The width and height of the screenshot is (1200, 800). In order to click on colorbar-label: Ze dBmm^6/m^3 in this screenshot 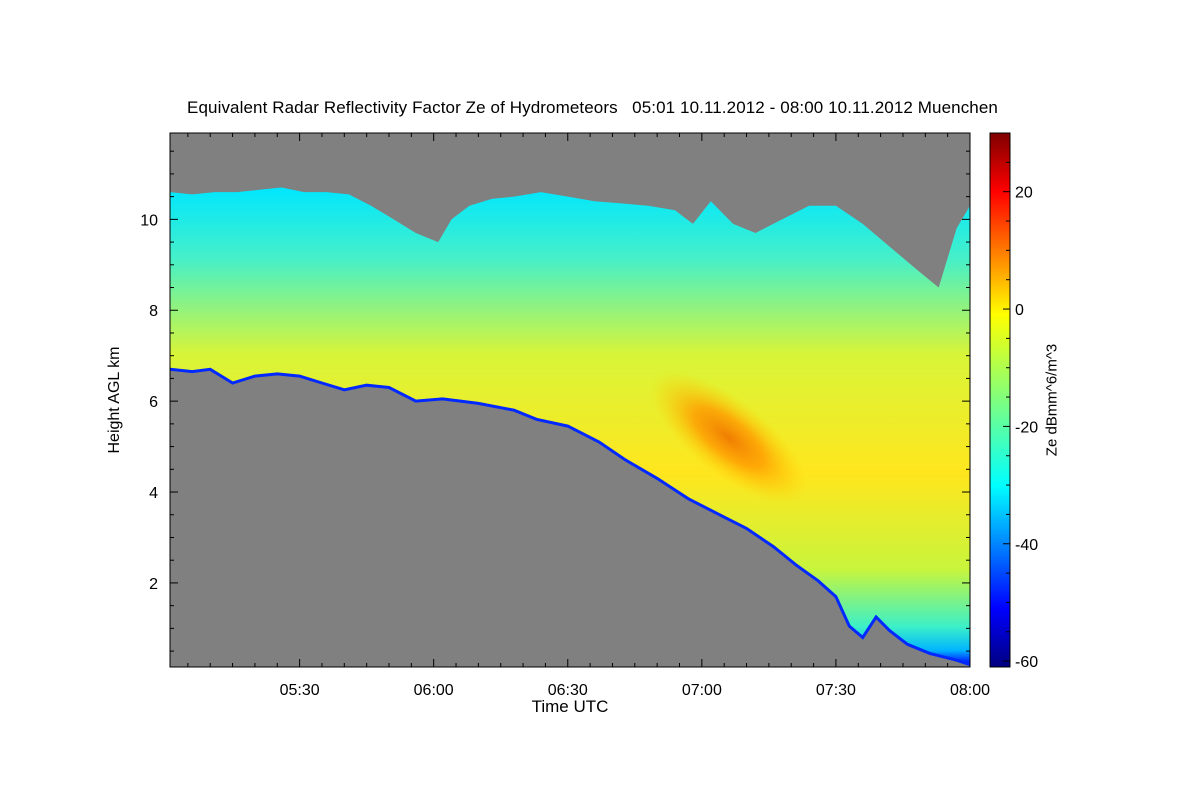, I will do `click(1052, 400)`.